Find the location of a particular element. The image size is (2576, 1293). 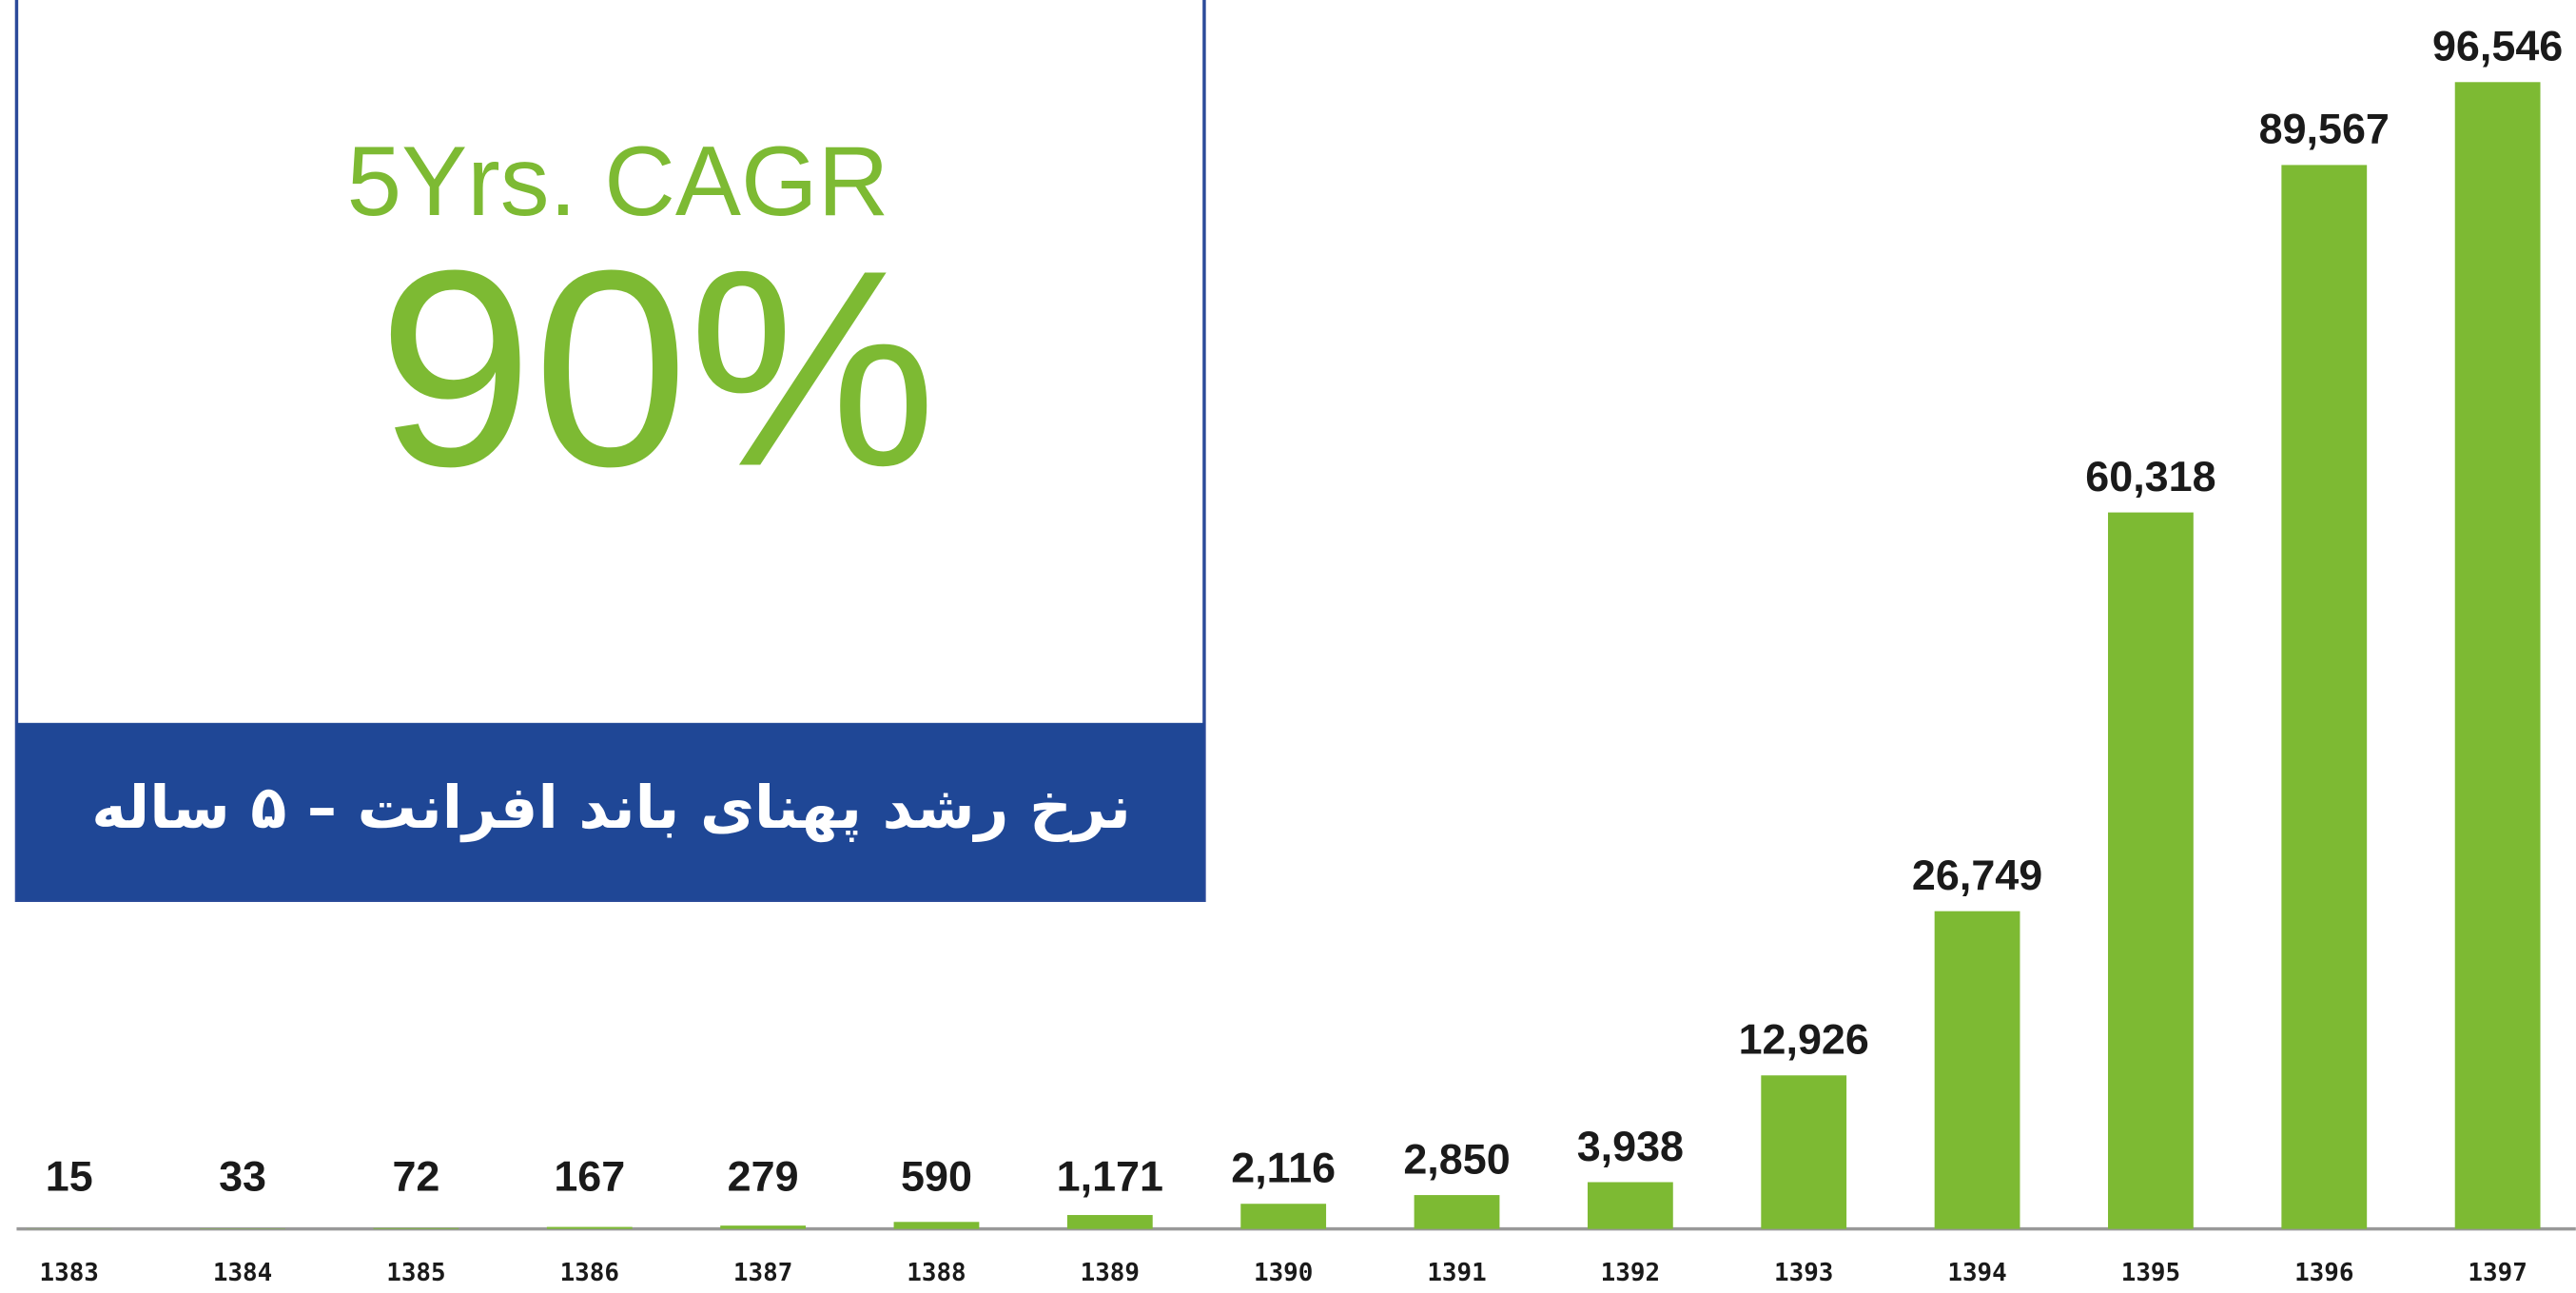

x-tick-label: 1396 is located at coordinates (2323, 1273).